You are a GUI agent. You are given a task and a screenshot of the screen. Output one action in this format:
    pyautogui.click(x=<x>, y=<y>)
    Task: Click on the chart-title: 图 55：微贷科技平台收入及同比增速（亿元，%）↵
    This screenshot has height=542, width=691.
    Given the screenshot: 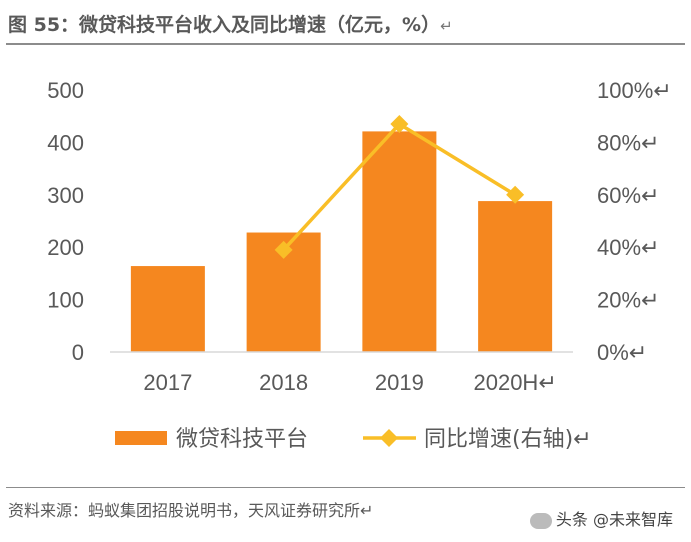 What is the action you would take?
    pyautogui.click(x=345, y=25)
    